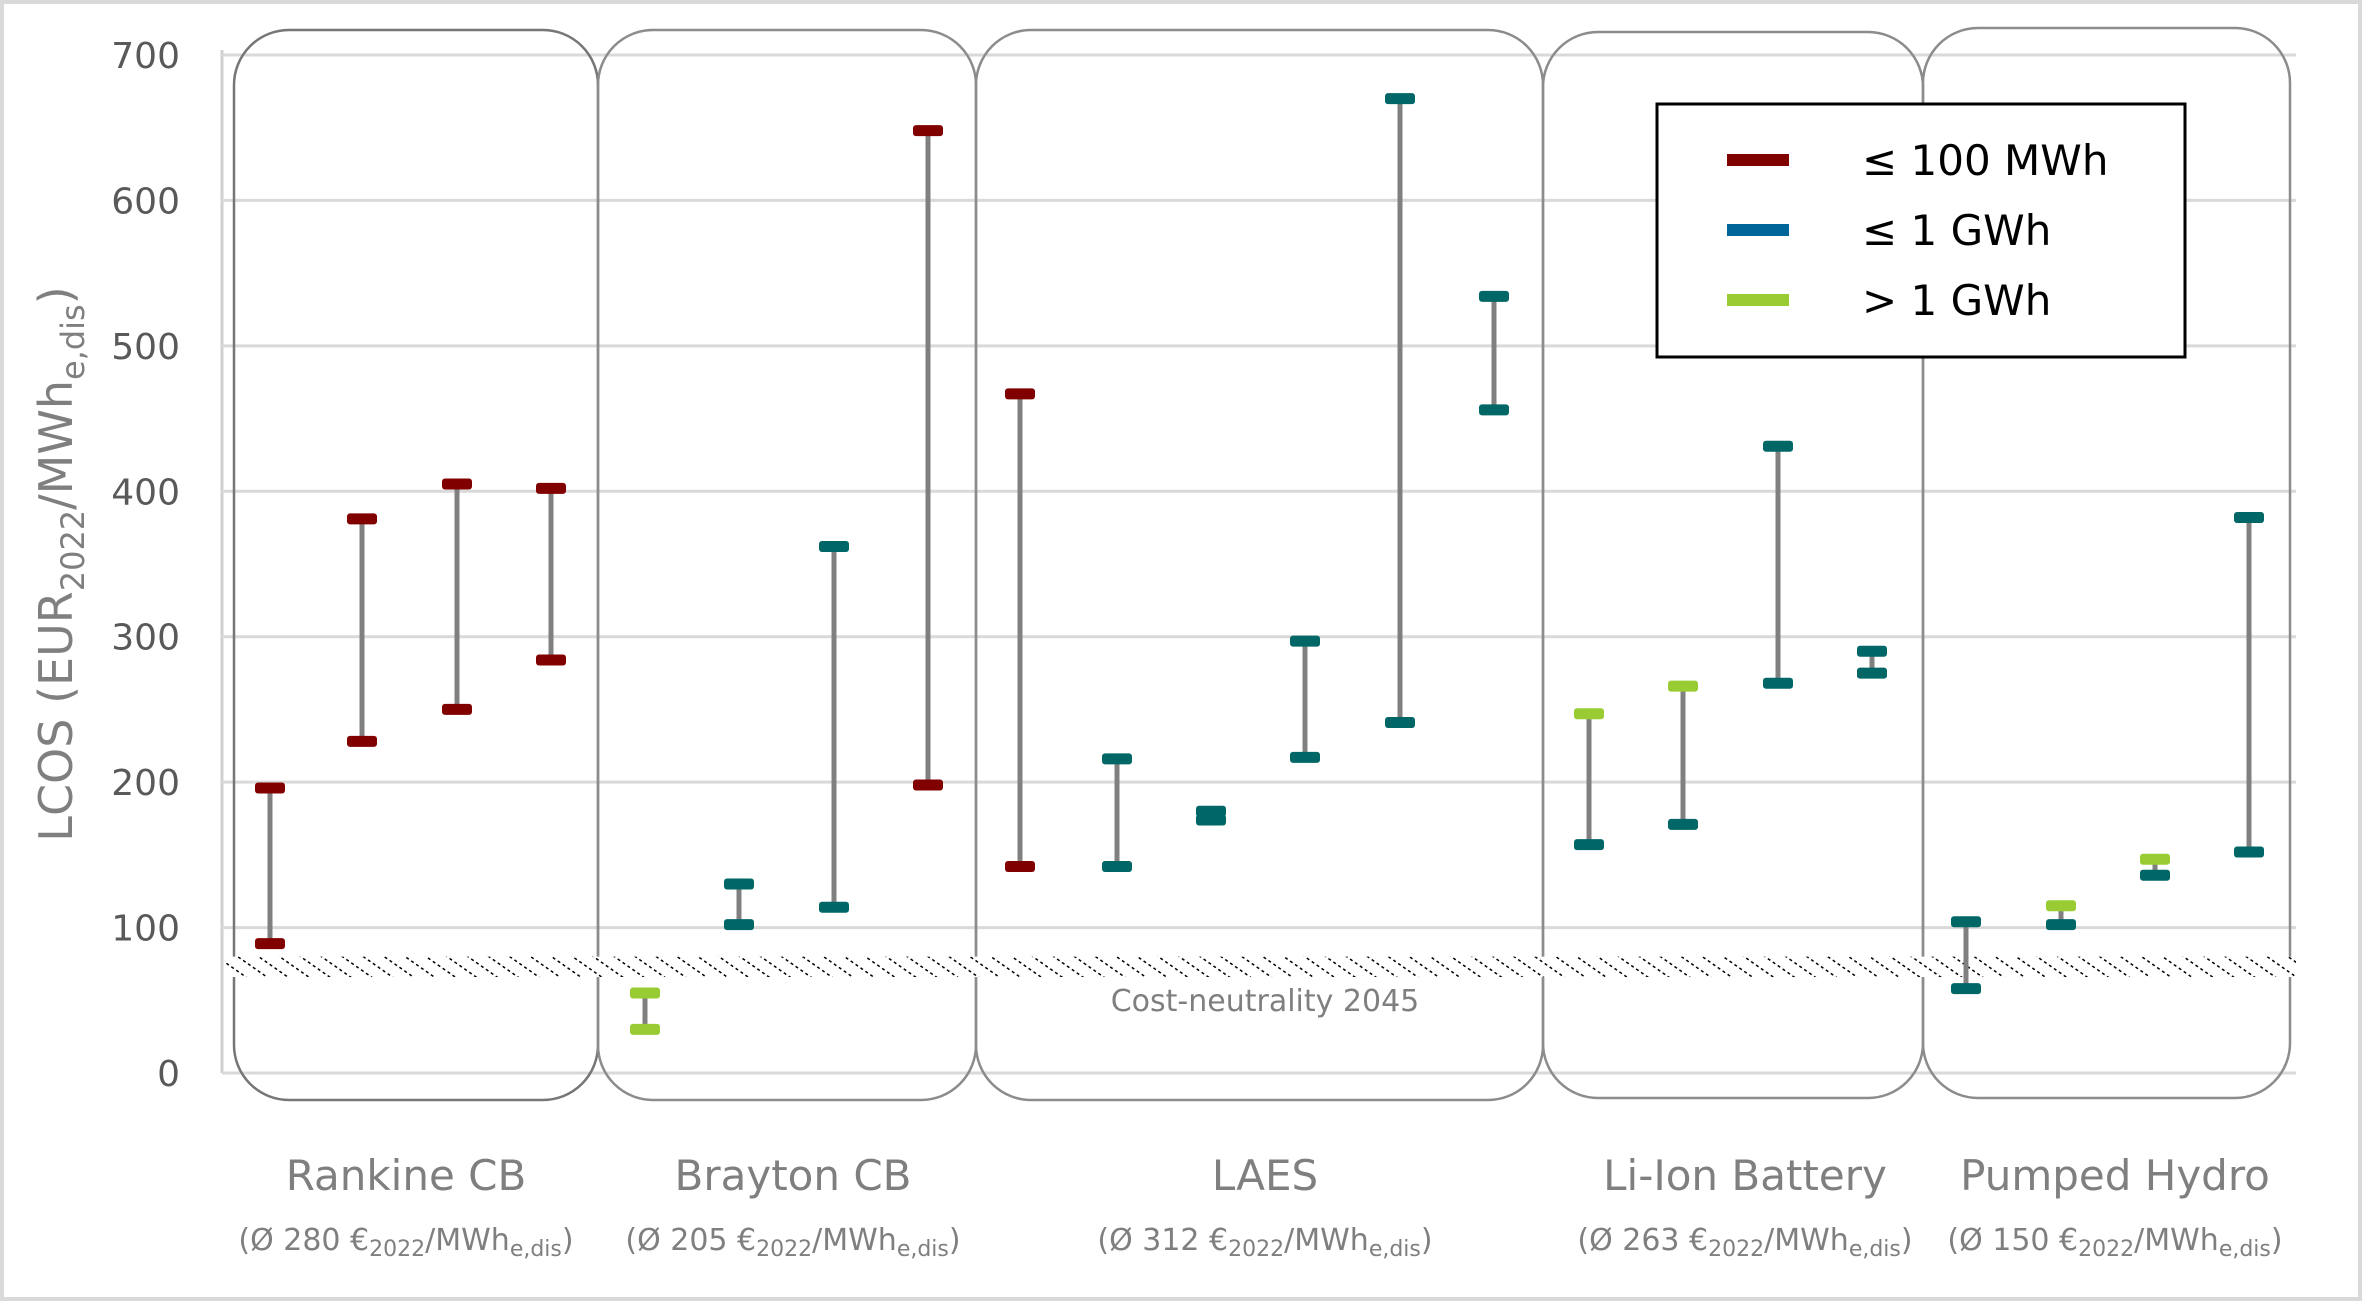 Image resolution: width=2362 pixels, height=1301 pixels. Describe the element at coordinates (145, 565) in the screenshot. I see `y-axis-ticks: 0 100 200 300 400 500 600 700` at that location.